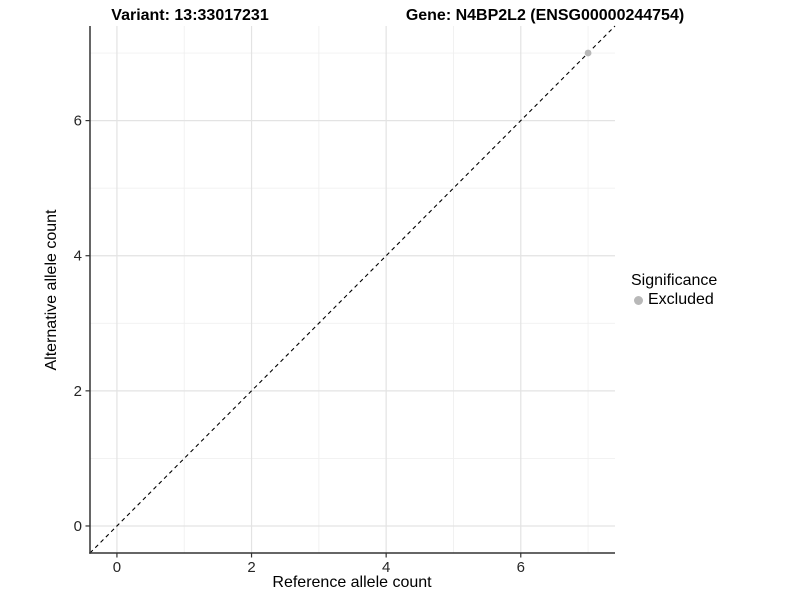 The height and width of the screenshot is (600, 800). Describe the element at coordinates (674, 290) in the screenshot. I see `legend: Significance Excluded` at that location.